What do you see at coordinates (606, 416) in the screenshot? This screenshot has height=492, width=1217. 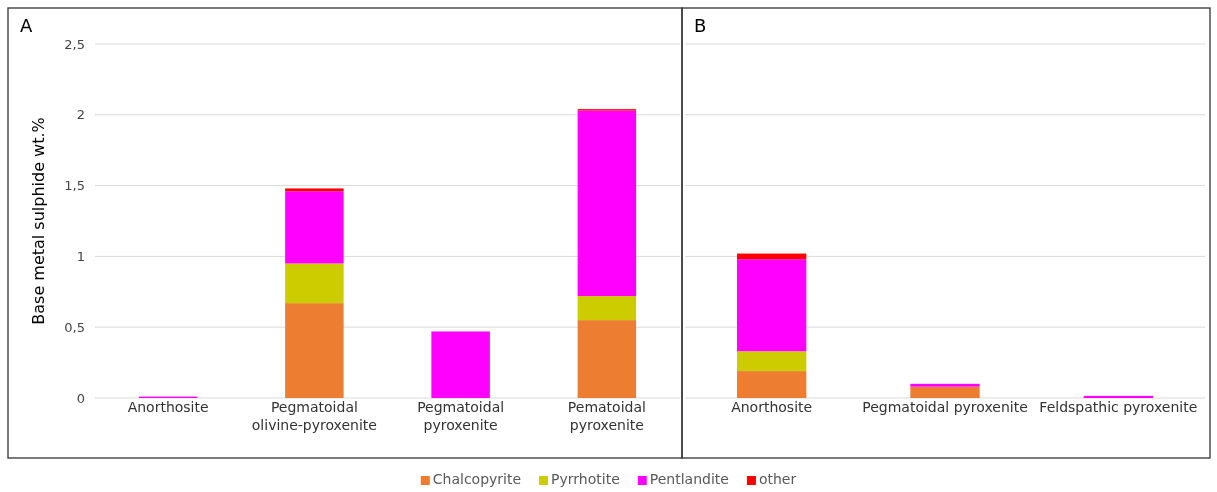 I see `x-tick-label: Pematoidal pyroxenite` at bounding box center [606, 416].